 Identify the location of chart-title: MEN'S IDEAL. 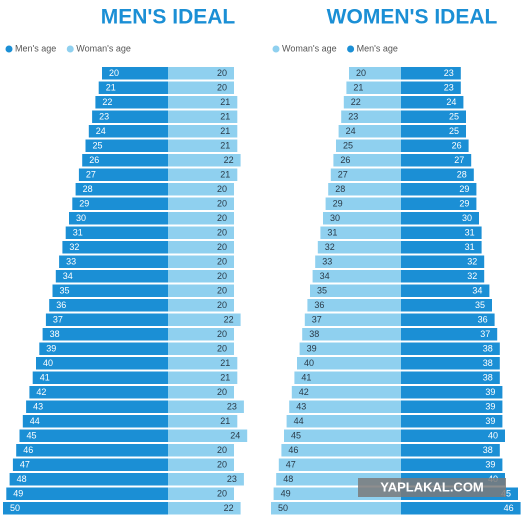
(168, 17).